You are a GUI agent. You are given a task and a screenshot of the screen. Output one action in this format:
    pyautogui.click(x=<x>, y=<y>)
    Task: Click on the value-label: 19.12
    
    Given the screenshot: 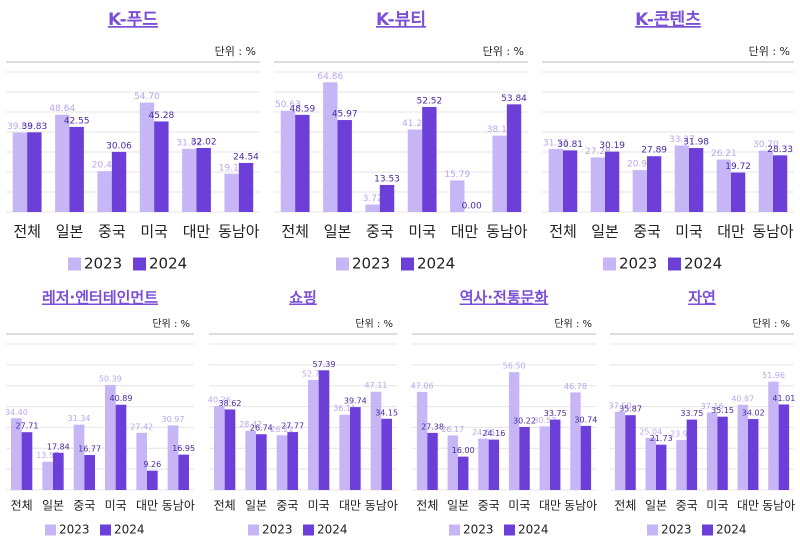 What is the action you would take?
    pyautogui.click(x=232, y=168)
    